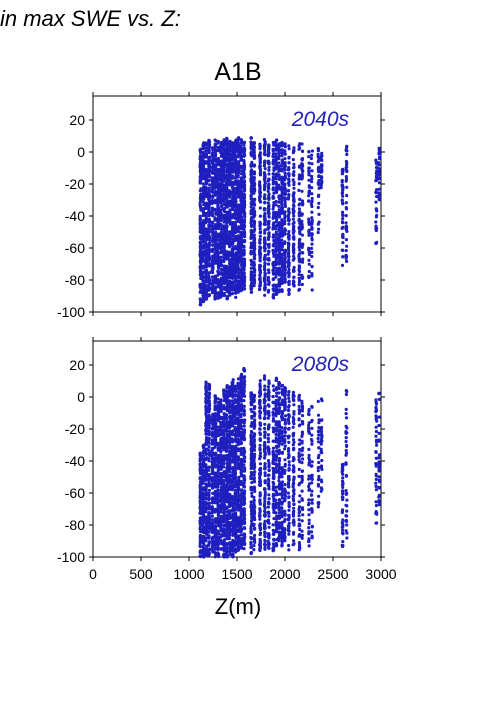  Describe the element at coordinates (188, 574) in the screenshot. I see `x-tick-label: 1000` at that location.